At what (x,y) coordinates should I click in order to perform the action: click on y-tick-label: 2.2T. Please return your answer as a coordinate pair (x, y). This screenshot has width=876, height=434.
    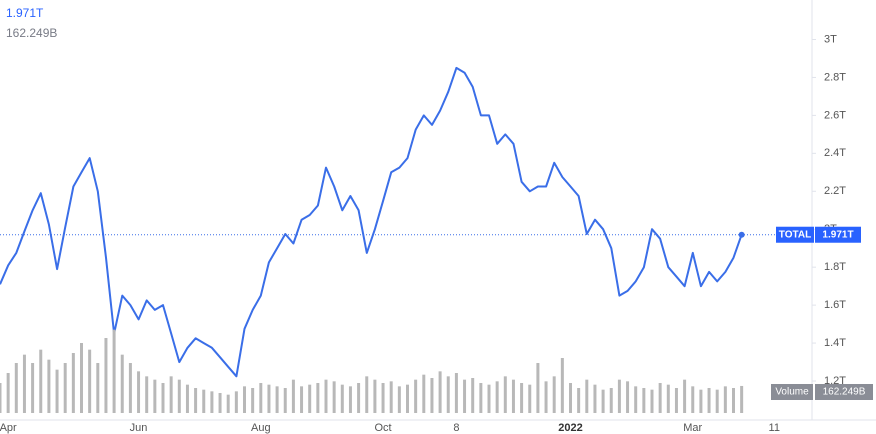
    Looking at the image, I should click on (835, 191).